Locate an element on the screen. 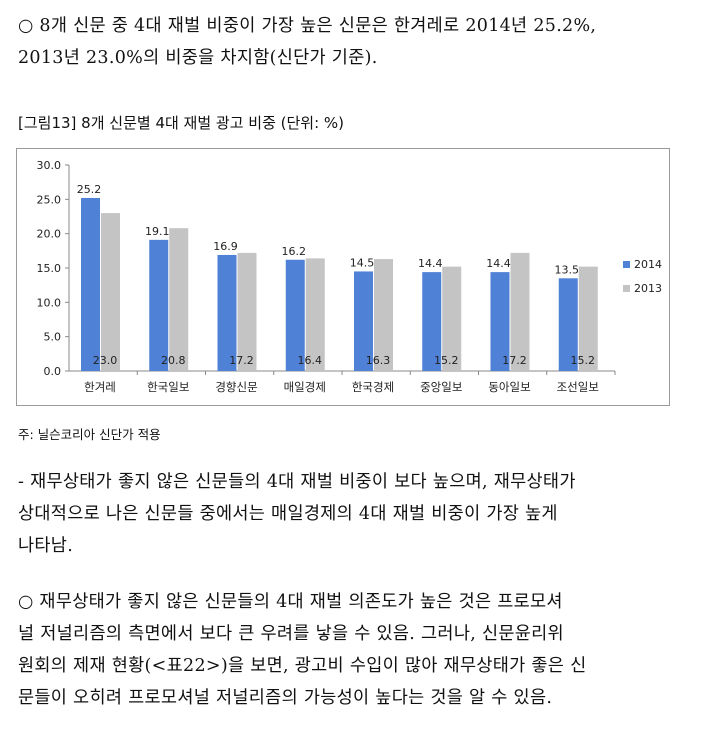 Image resolution: width=702 pixels, height=731 pixels. y-tick-label: 25.0 is located at coordinates (49, 199).